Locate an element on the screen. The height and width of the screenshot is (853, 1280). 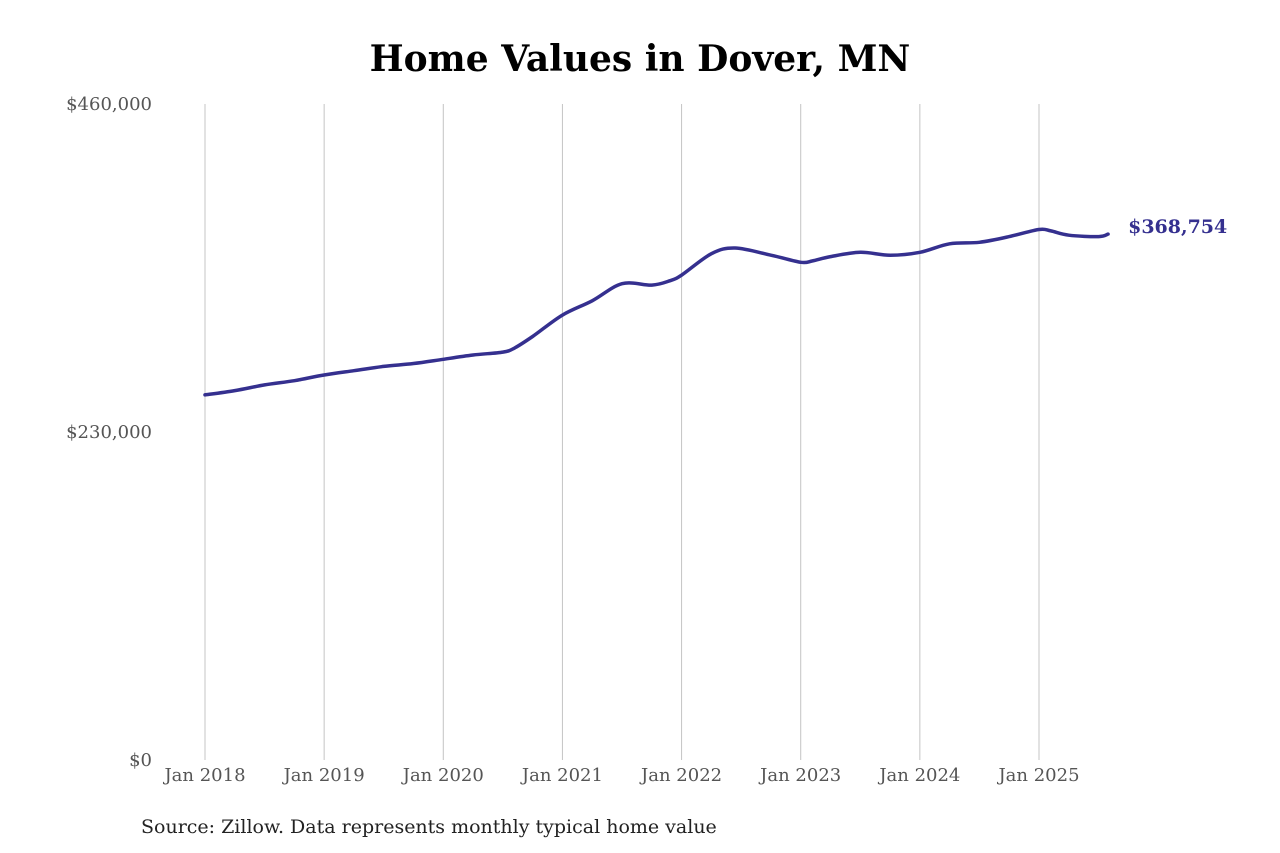
y-axis-ticks: $0 $230,000 $460,000 is located at coordinates (109, 432).